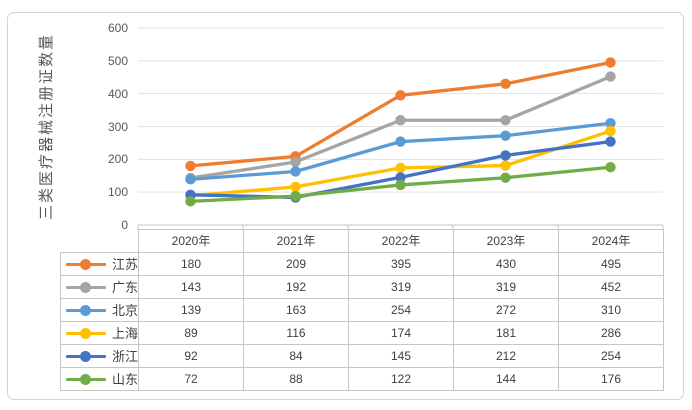  I want to click on y-tick-label: 0, so click(124, 225).